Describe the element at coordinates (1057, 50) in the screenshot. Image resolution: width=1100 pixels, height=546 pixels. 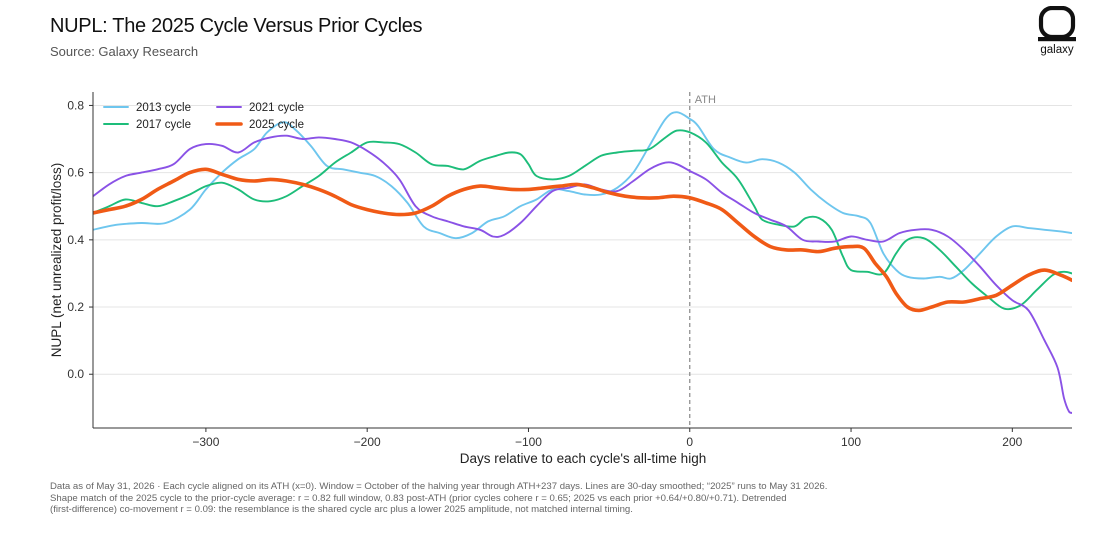
I see `galaxy-logo-text: galaxy` at that location.